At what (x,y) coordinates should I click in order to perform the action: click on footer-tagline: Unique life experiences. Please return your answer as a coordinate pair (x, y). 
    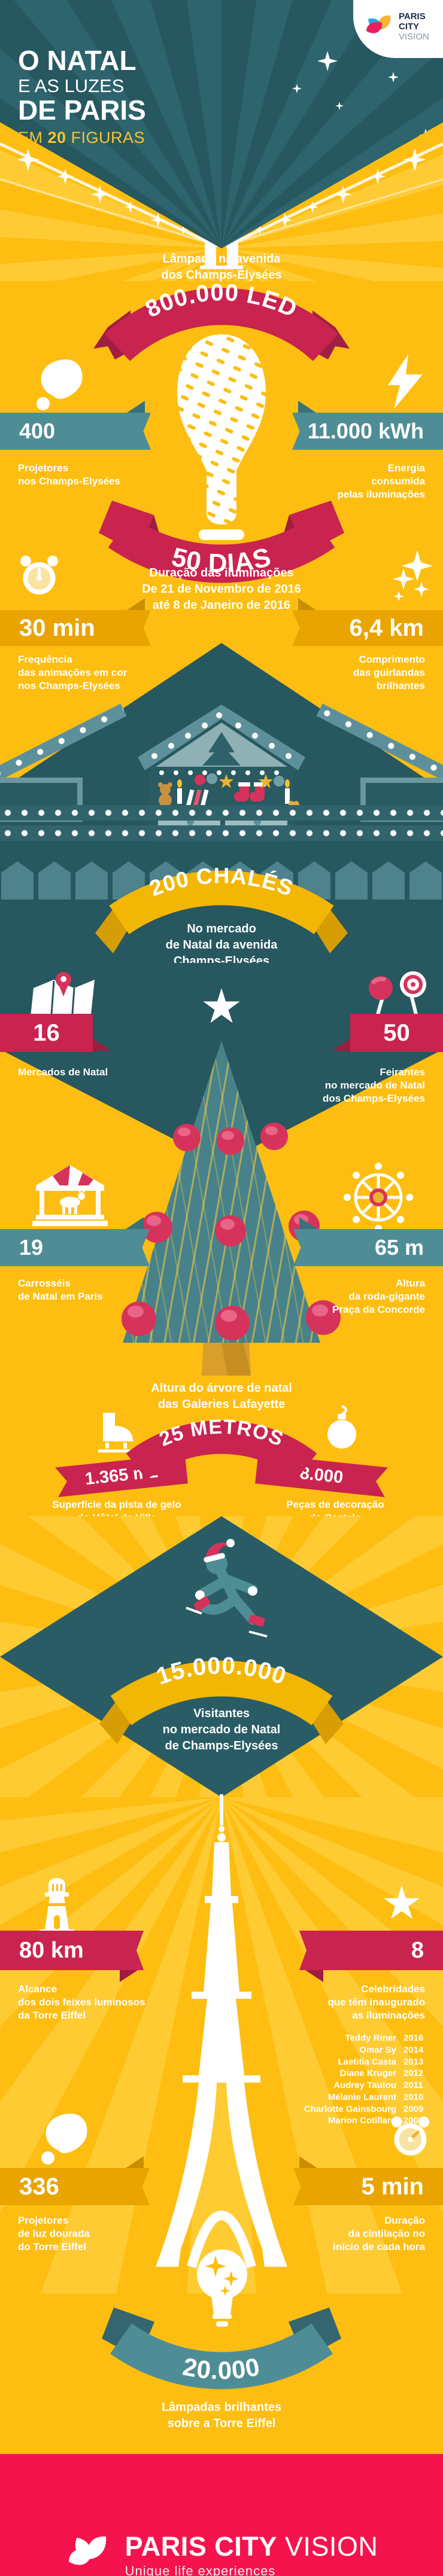
    Looking at the image, I should click on (200, 2570).